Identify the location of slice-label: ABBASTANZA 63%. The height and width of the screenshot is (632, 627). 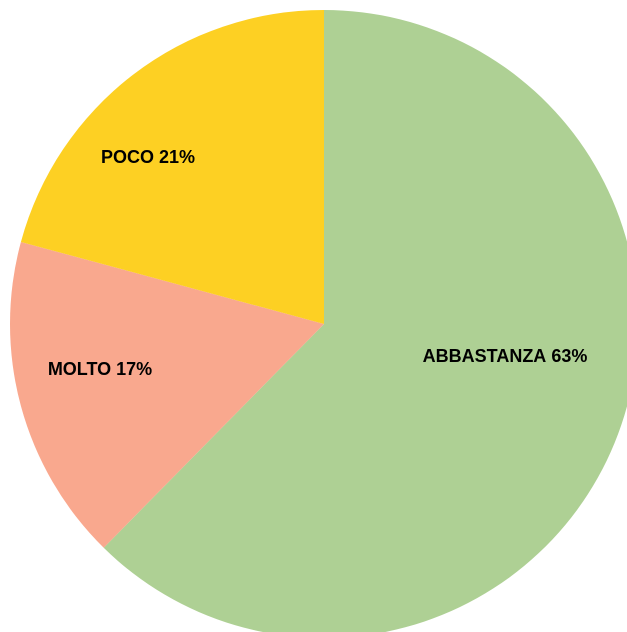
(505, 356).